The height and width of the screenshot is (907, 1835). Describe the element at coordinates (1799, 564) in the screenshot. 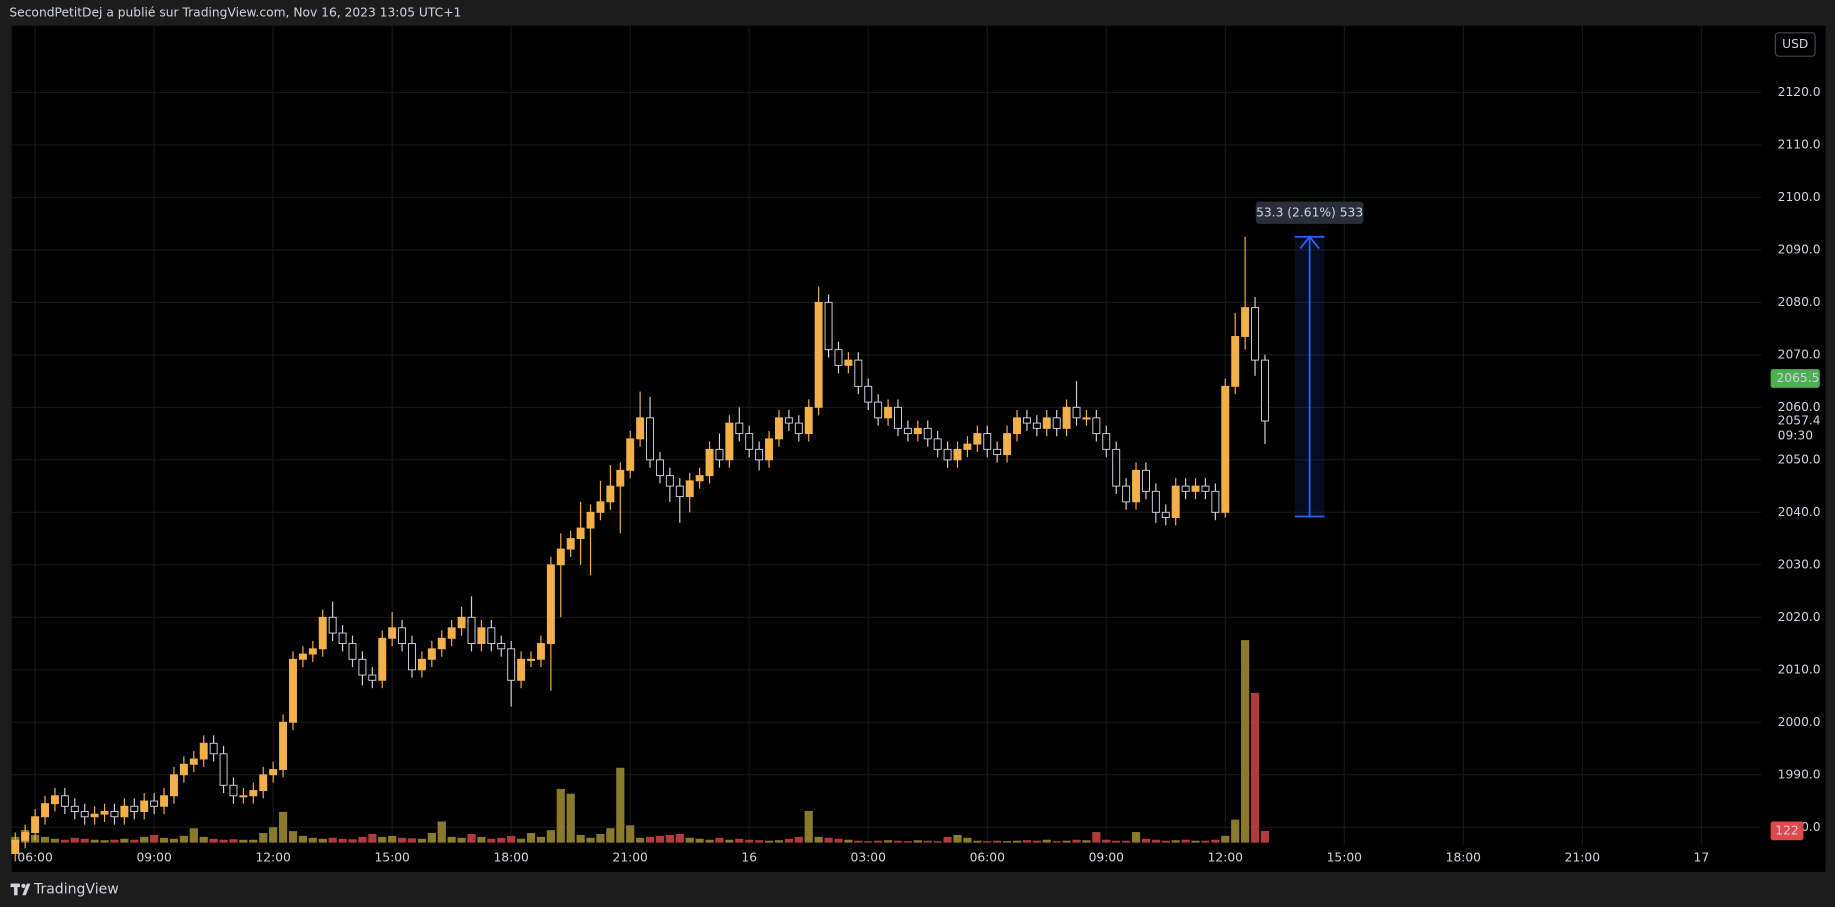

I see `y-tick-label: 2030.0` at that location.